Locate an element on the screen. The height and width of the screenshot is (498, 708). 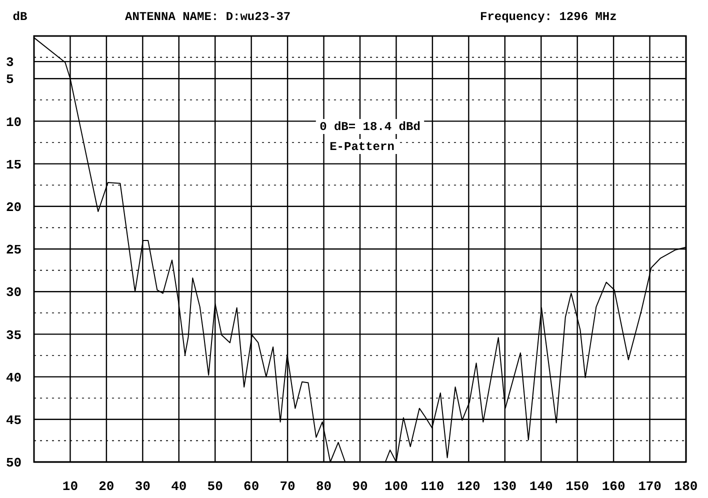
x-tick-label: 120 is located at coordinates (468, 486).